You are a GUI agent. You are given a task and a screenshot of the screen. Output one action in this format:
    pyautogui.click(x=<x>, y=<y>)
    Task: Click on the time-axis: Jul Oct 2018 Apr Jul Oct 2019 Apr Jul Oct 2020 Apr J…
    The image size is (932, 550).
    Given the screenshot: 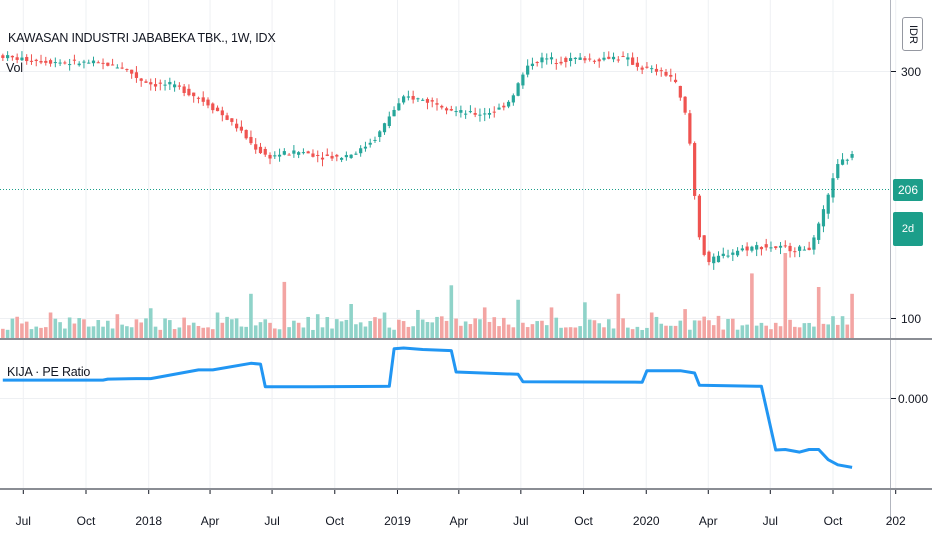 What is the action you would take?
    pyautogui.click(x=461, y=509)
    